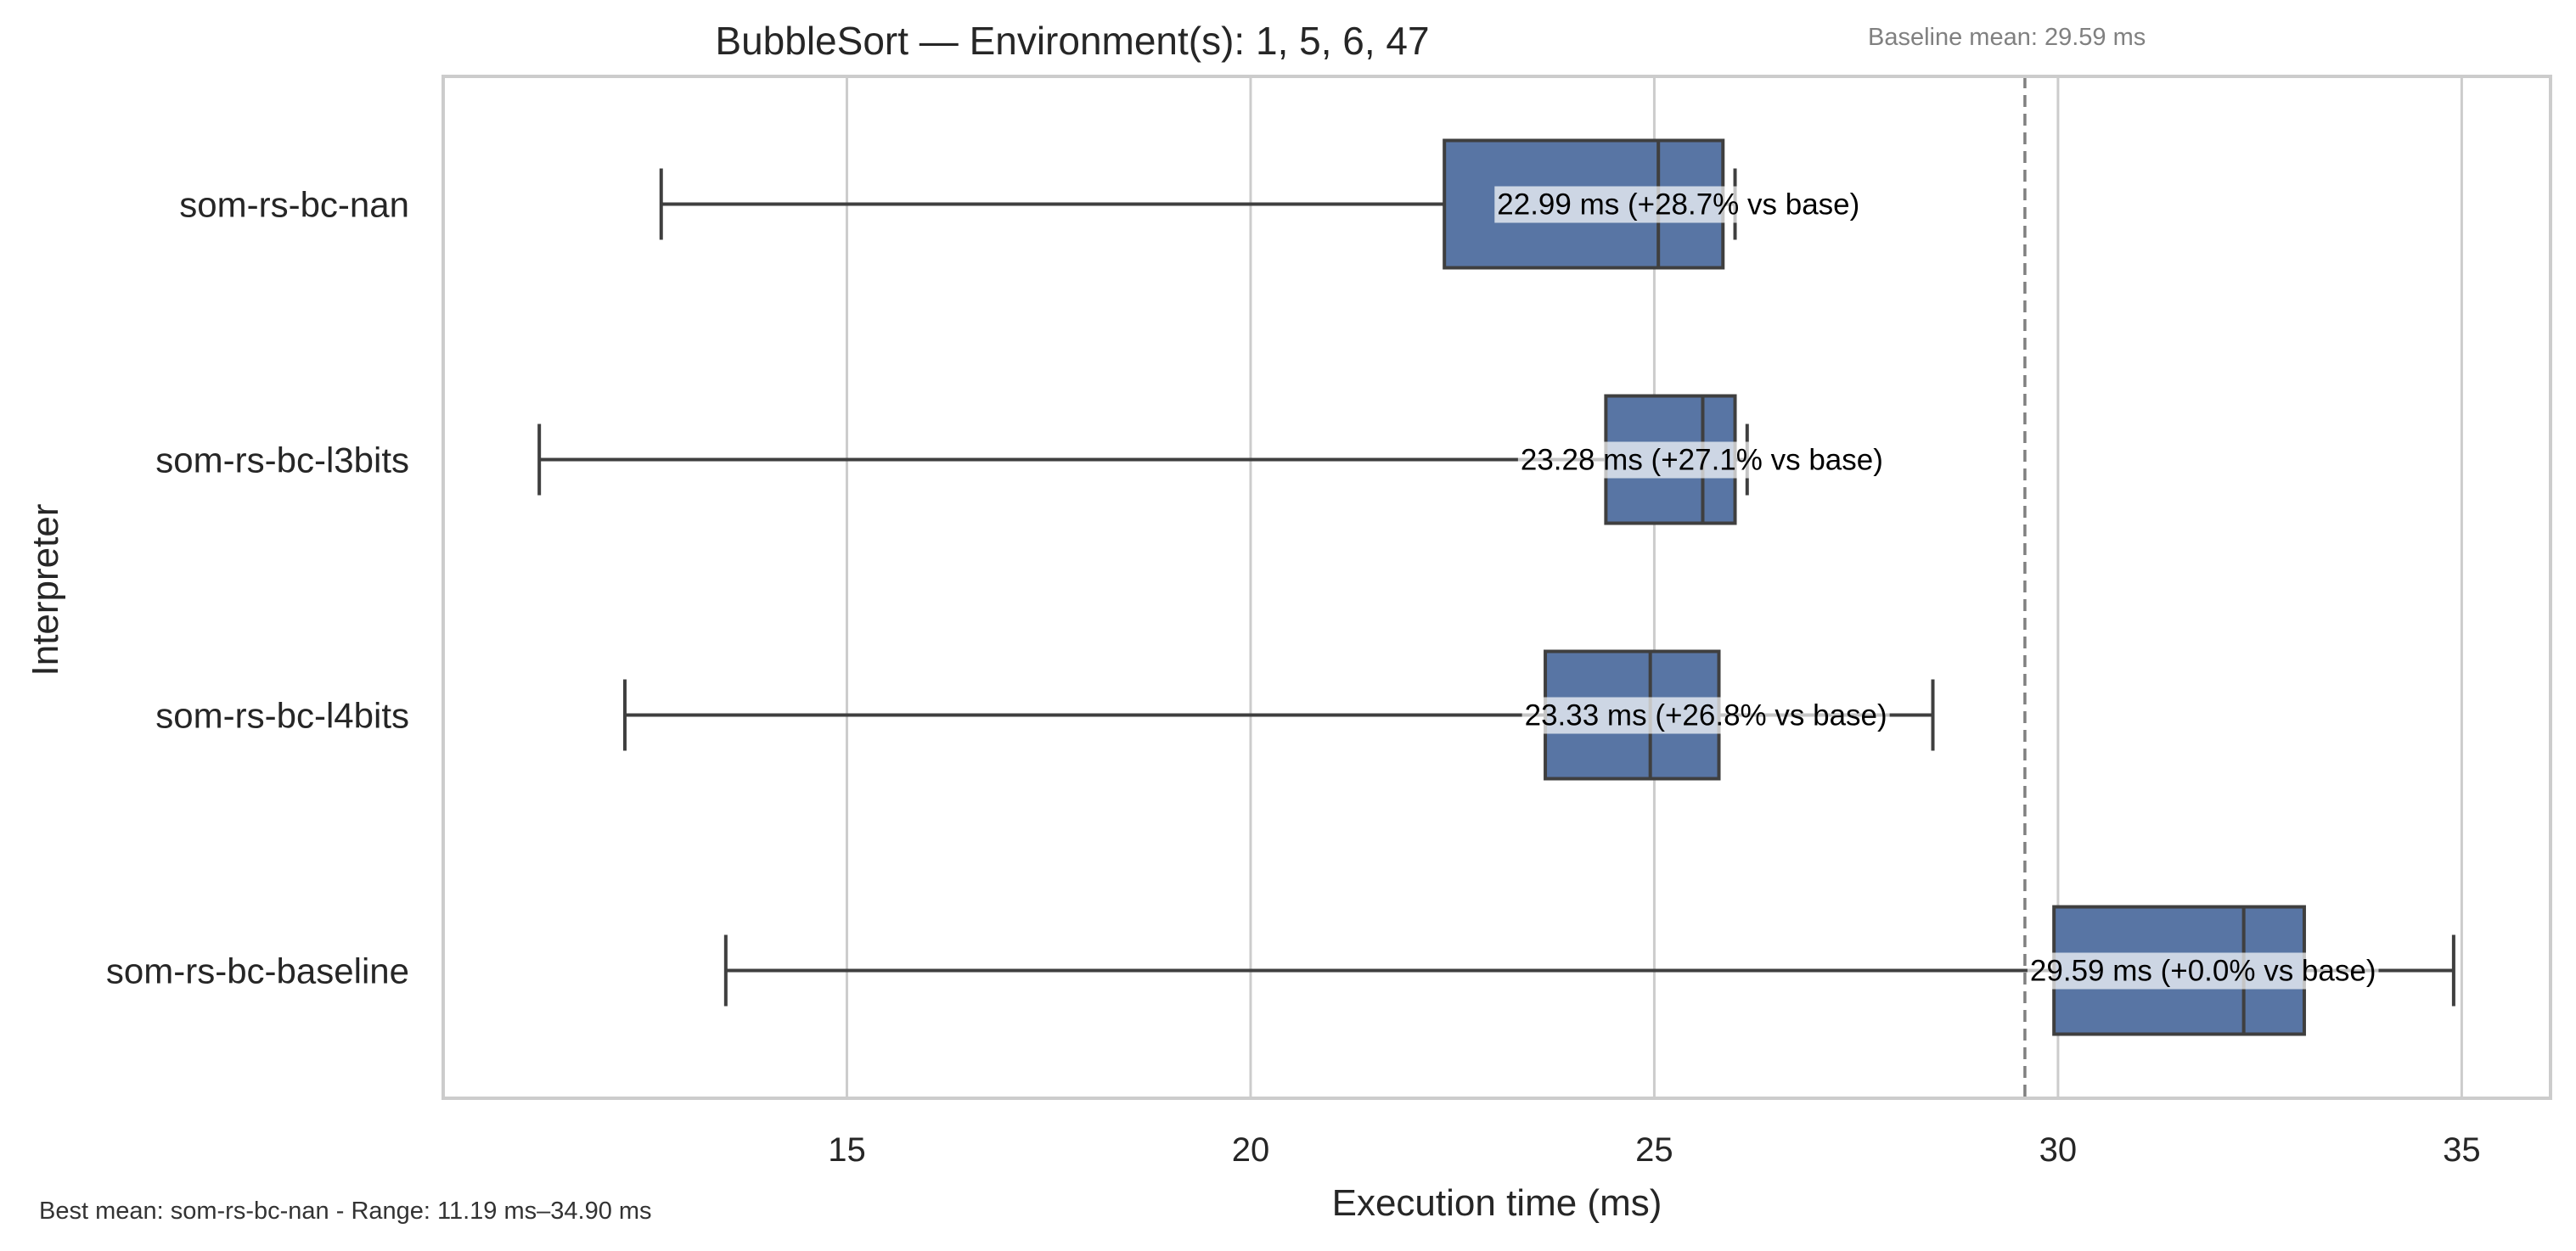  I want to click on mean-annotation-som-rs-bc-nan: 22.99 ms (+28.7% vs base), so click(1678, 204).